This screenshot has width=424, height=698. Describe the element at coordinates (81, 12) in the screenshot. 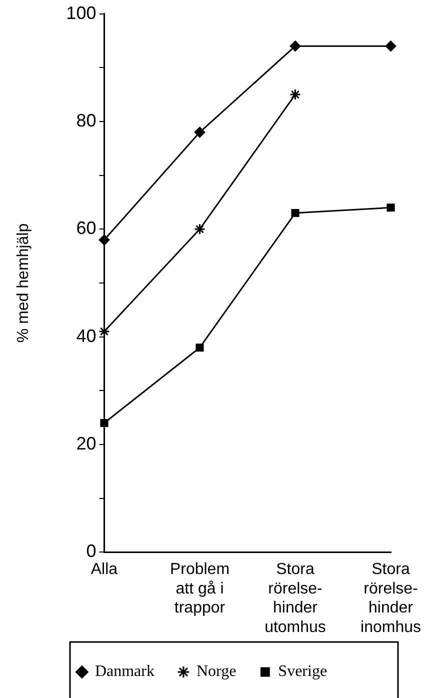

I see `y-tick-label: 100` at that location.